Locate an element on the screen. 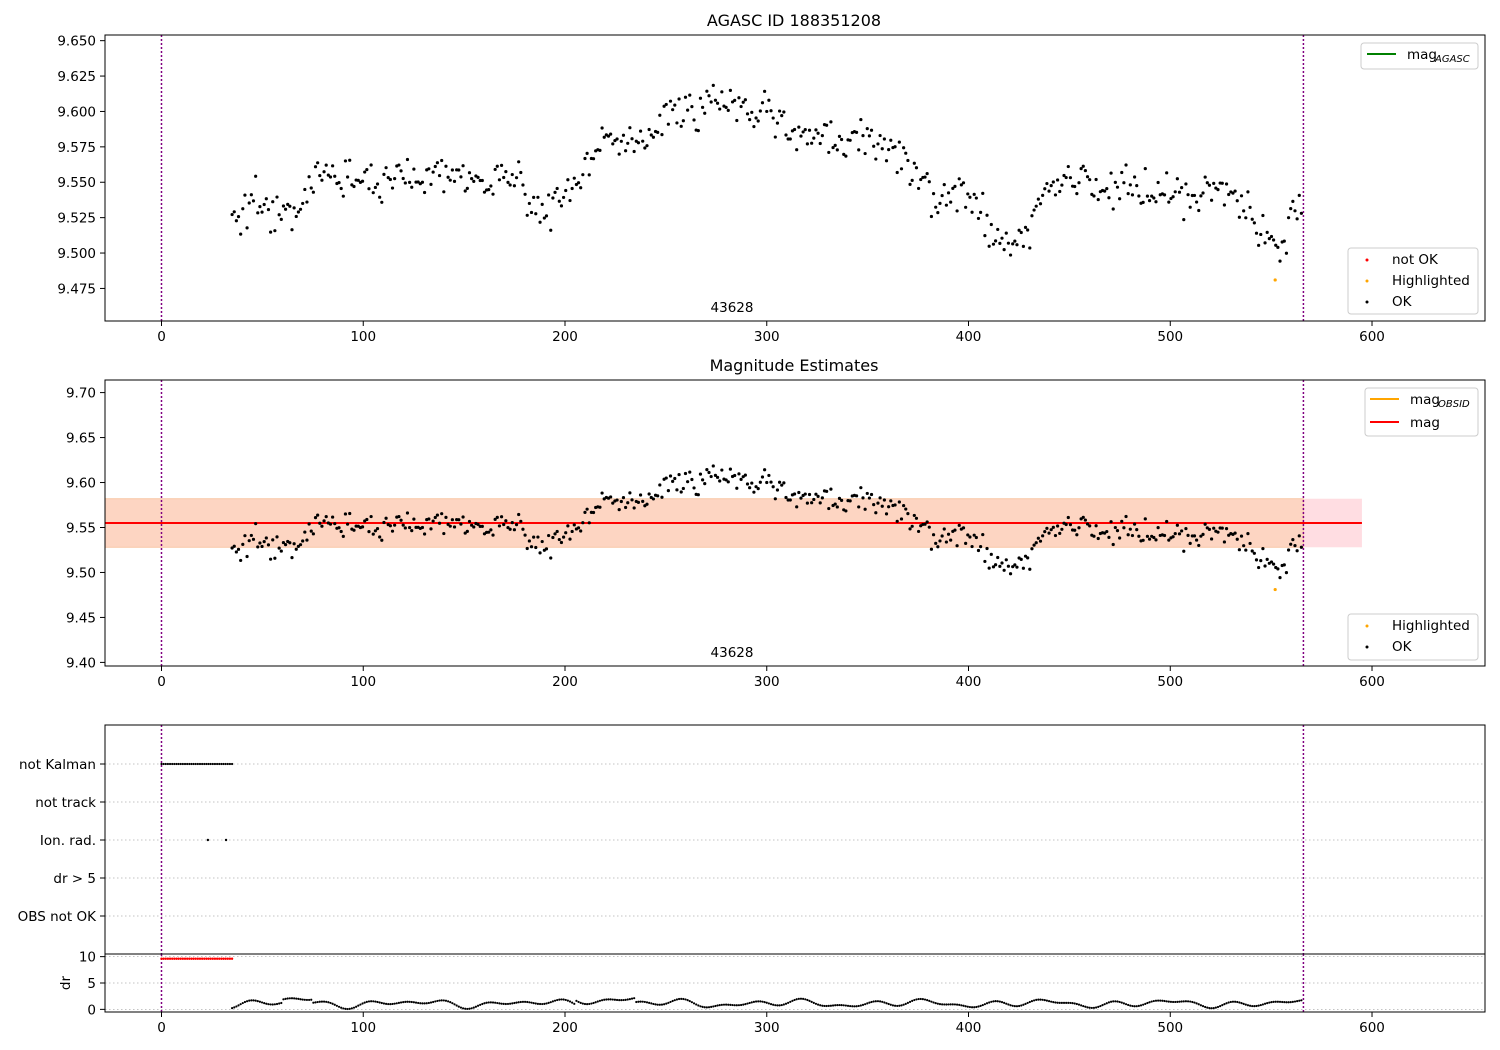 The height and width of the screenshot is (1050, 1500). x-tick-label: 400 is located at coordinates (969, 1028).